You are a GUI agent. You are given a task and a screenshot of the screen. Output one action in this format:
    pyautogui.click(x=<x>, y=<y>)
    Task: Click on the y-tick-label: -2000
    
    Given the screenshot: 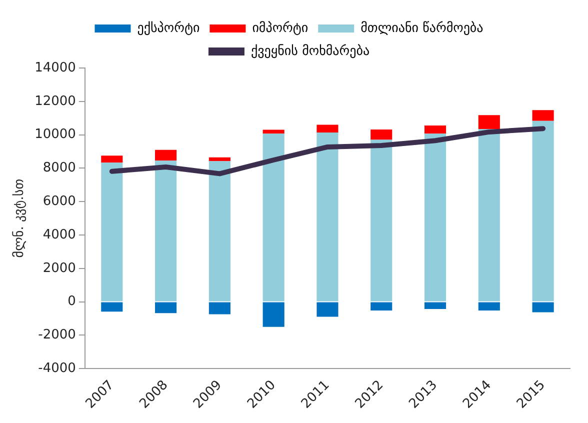 What is the action you would take?
    pyautogui.click(x=57, y=335)
    